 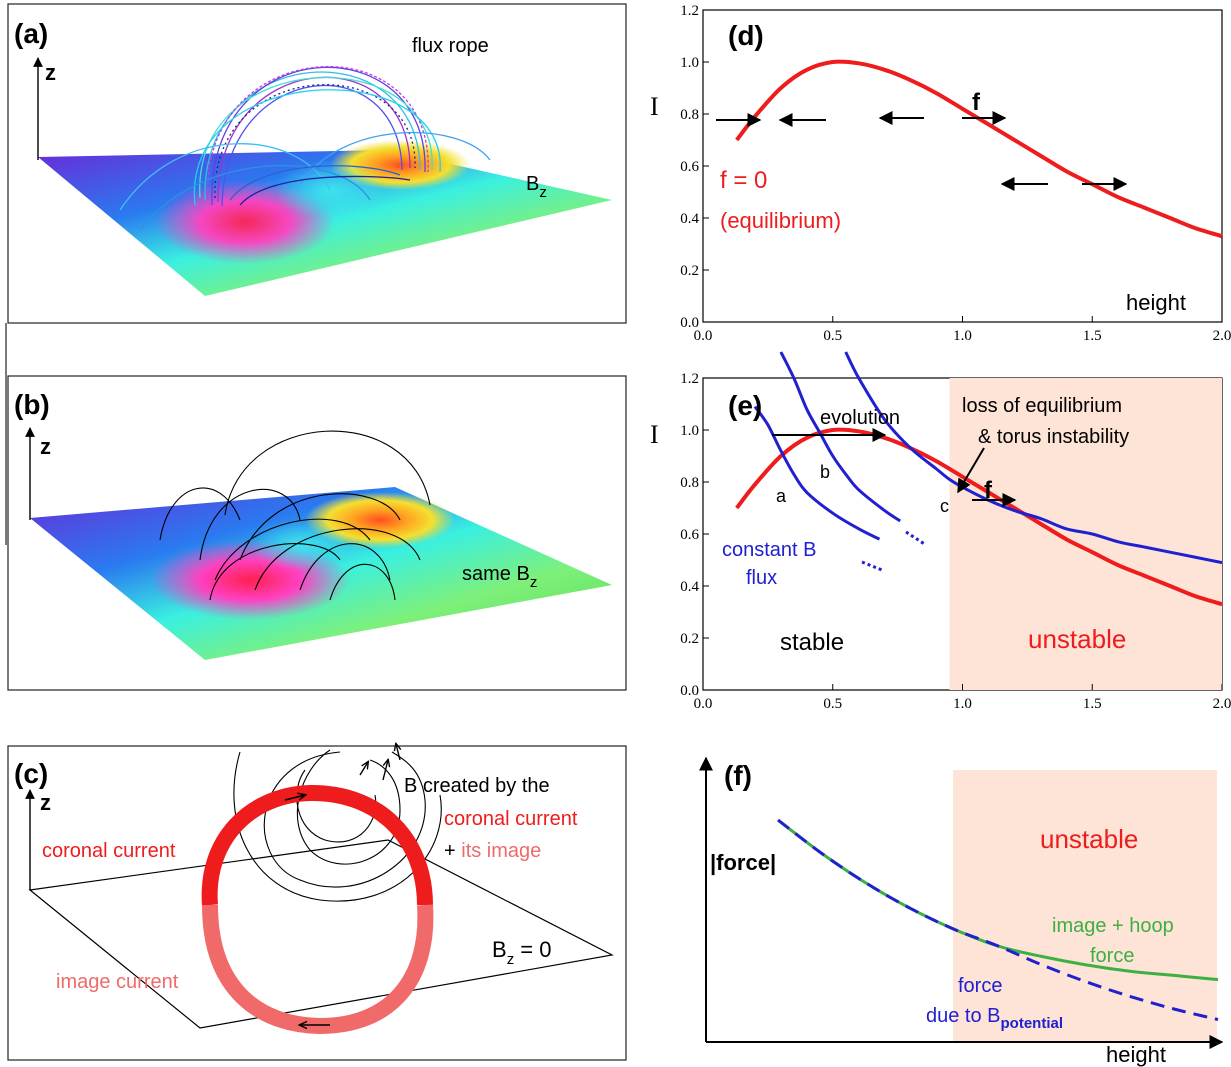 I want to click on panel-b: z (b) same Bz, so click(x=317, y=533).